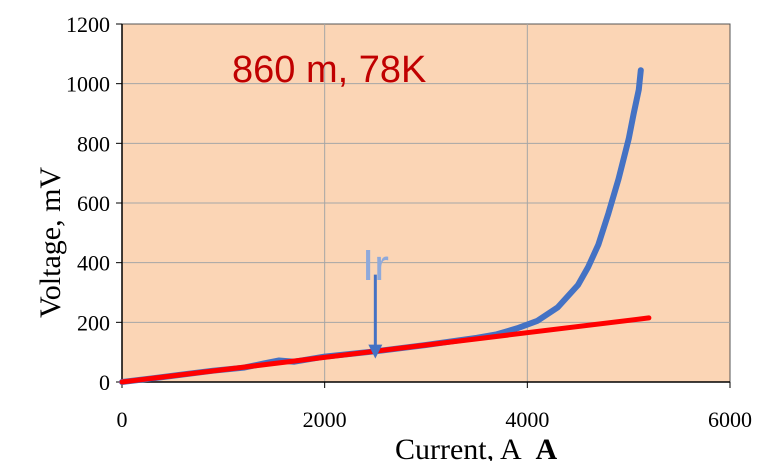  What do you see at coordinates (93, 203) in the screenshot?
I see `y-tick-label-3: 600` at bounding box center [93, 203].